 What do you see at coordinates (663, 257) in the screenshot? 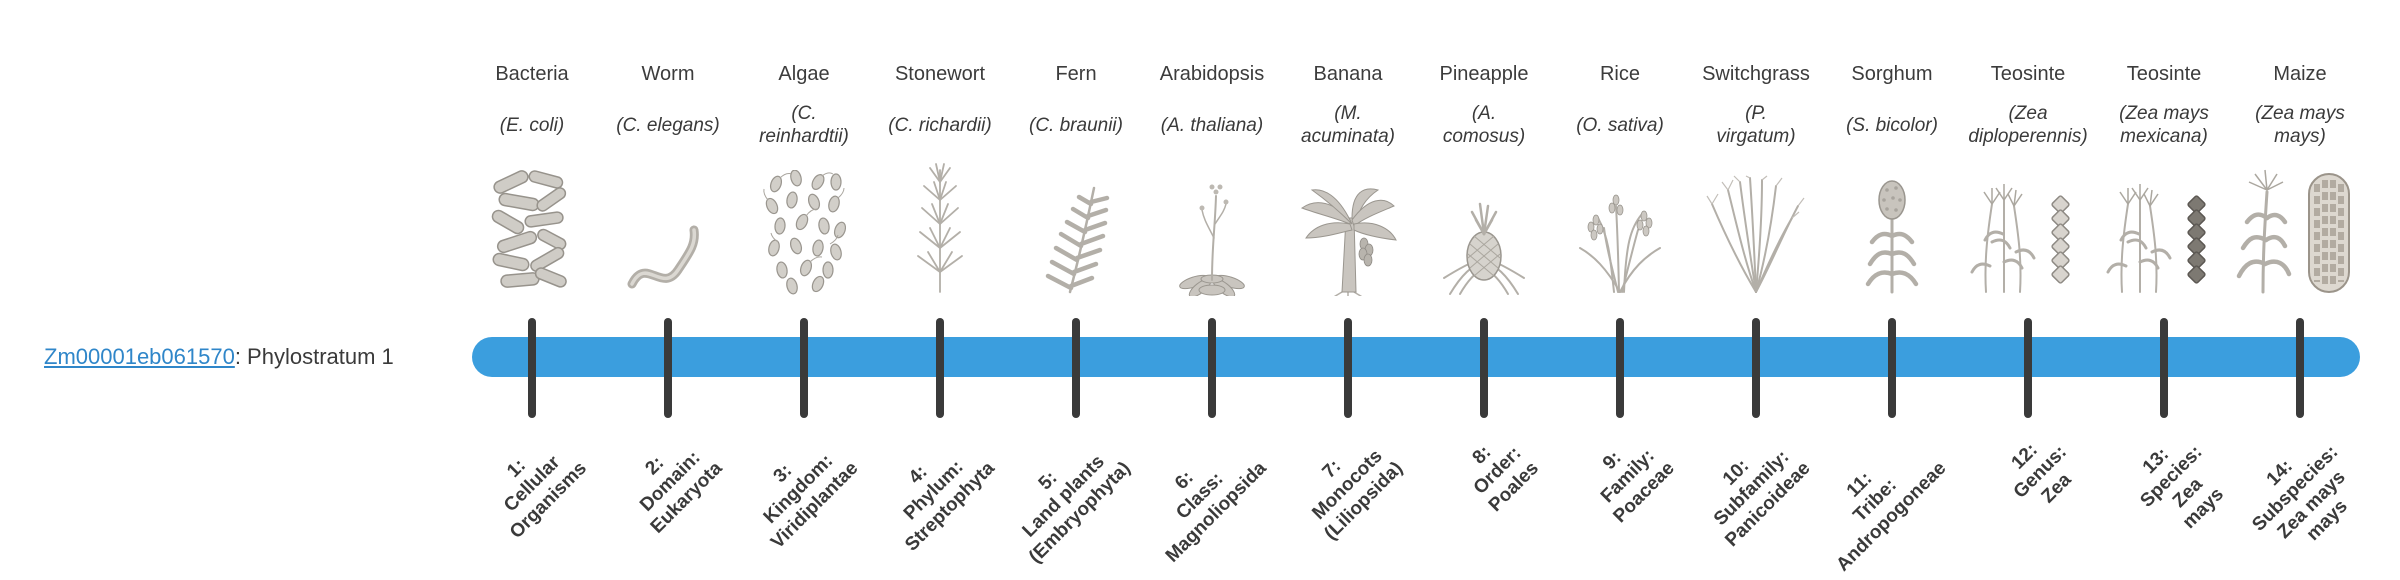
I see `worm-icon` at bounding box center [663, 257].